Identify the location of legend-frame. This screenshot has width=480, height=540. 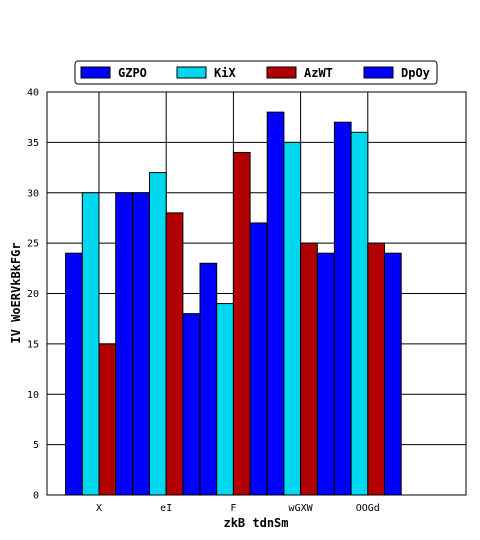
(256, 72).